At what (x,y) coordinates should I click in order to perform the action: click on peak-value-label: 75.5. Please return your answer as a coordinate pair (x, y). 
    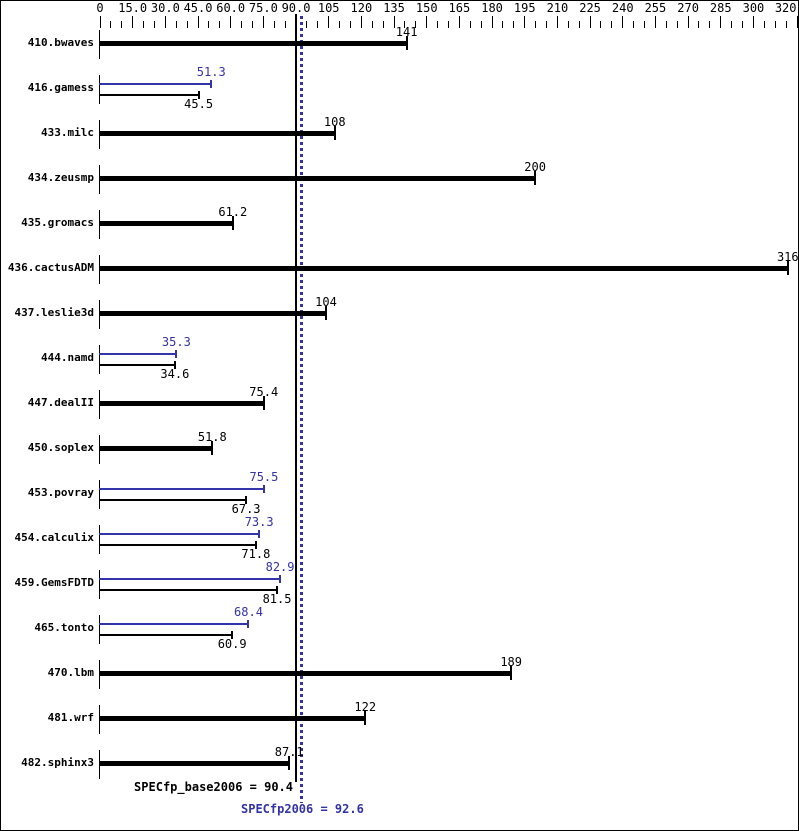
    Looking at the image, I should click on (264, 477).